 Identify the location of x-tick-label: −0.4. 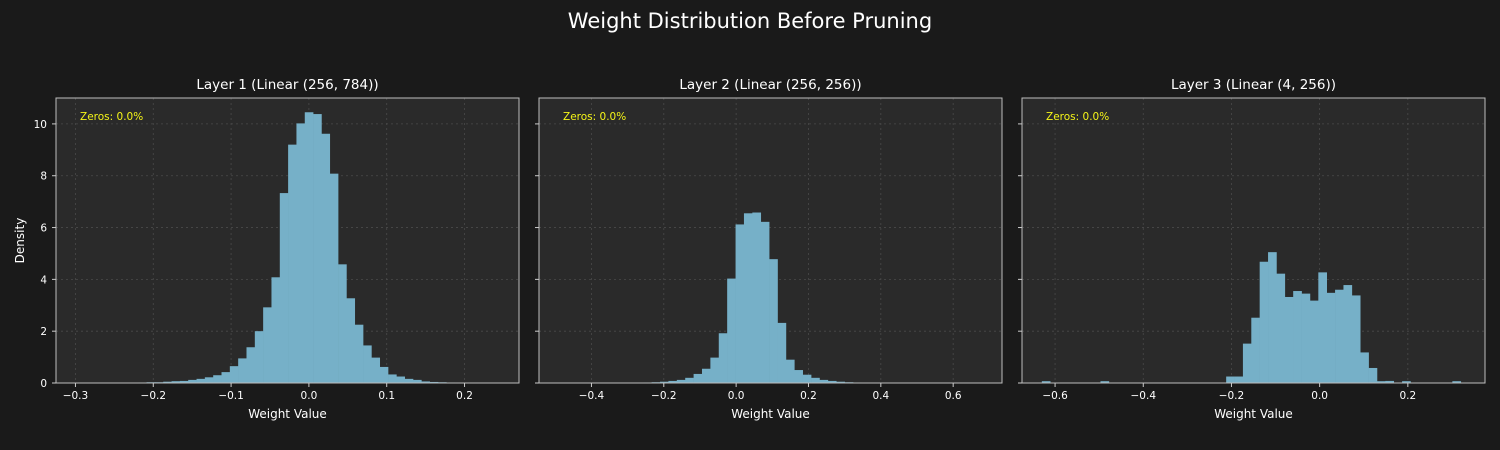
(592, 396).